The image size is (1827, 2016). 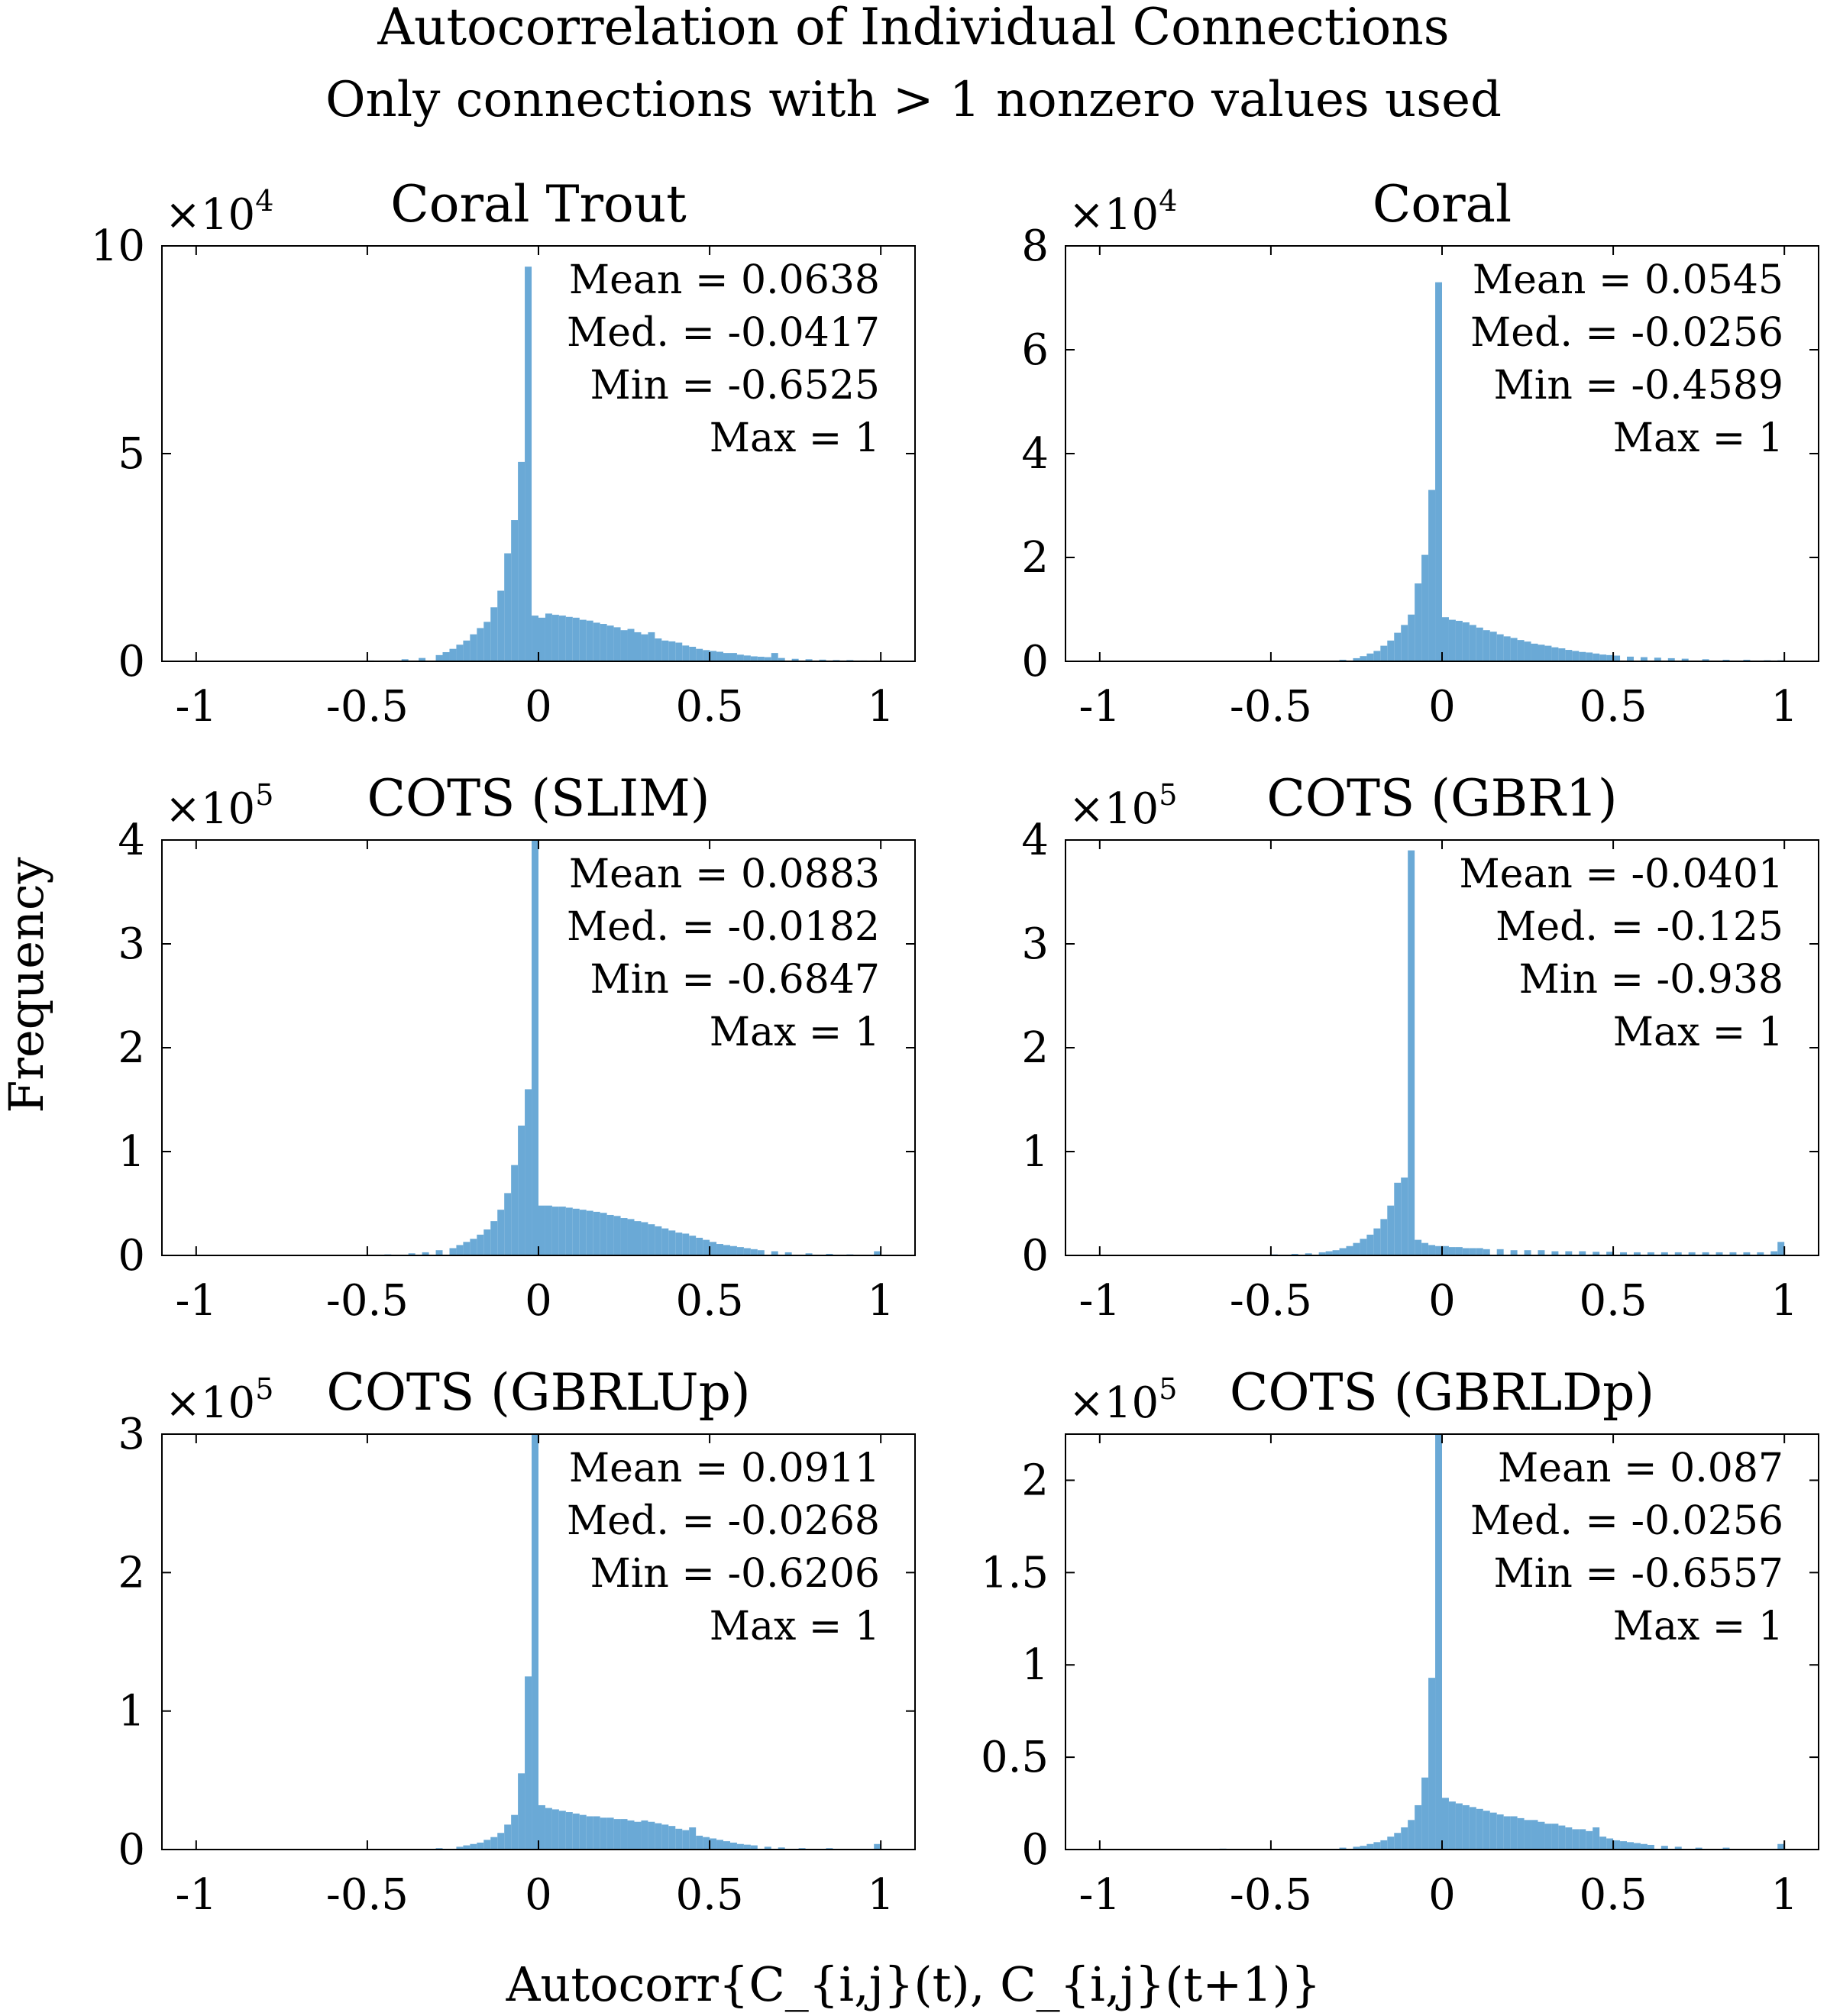 I want to click on y-tick-label: 1.5, so click(x=1015, y=1573).